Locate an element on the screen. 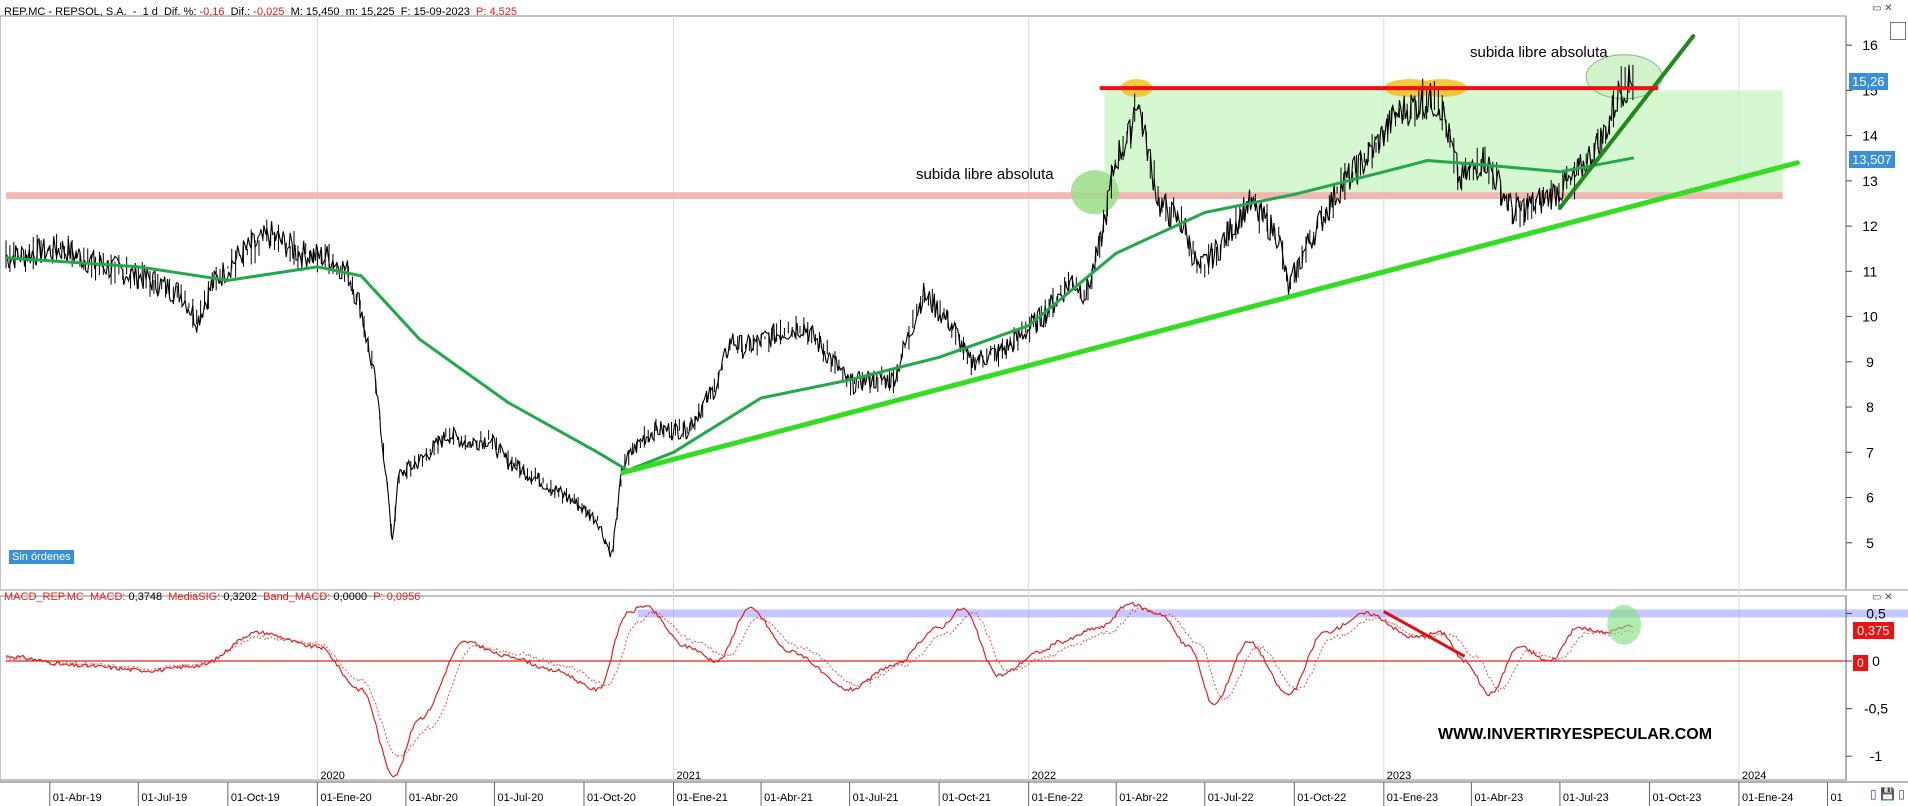 This screenshot has height=806, width=1908. macd-panel-minimize-button: ▭ ✕ is located at coordinates (1882, 597).